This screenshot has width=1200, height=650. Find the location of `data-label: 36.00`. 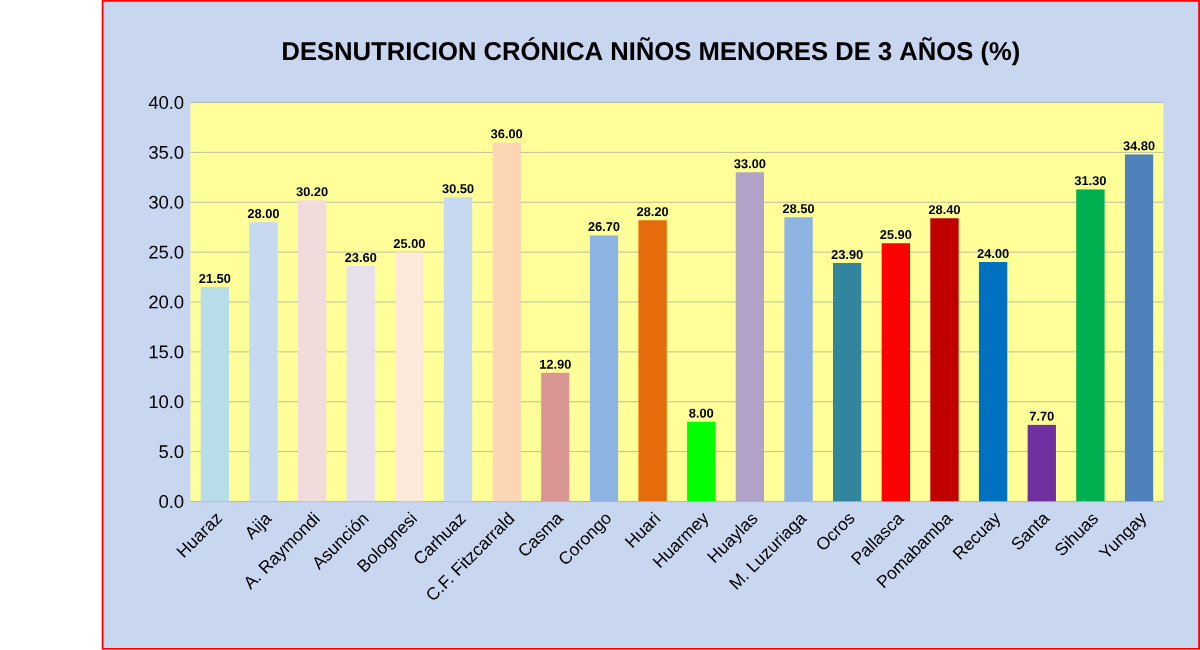

data-label: 36.00 is located at coordinates (506, 134).